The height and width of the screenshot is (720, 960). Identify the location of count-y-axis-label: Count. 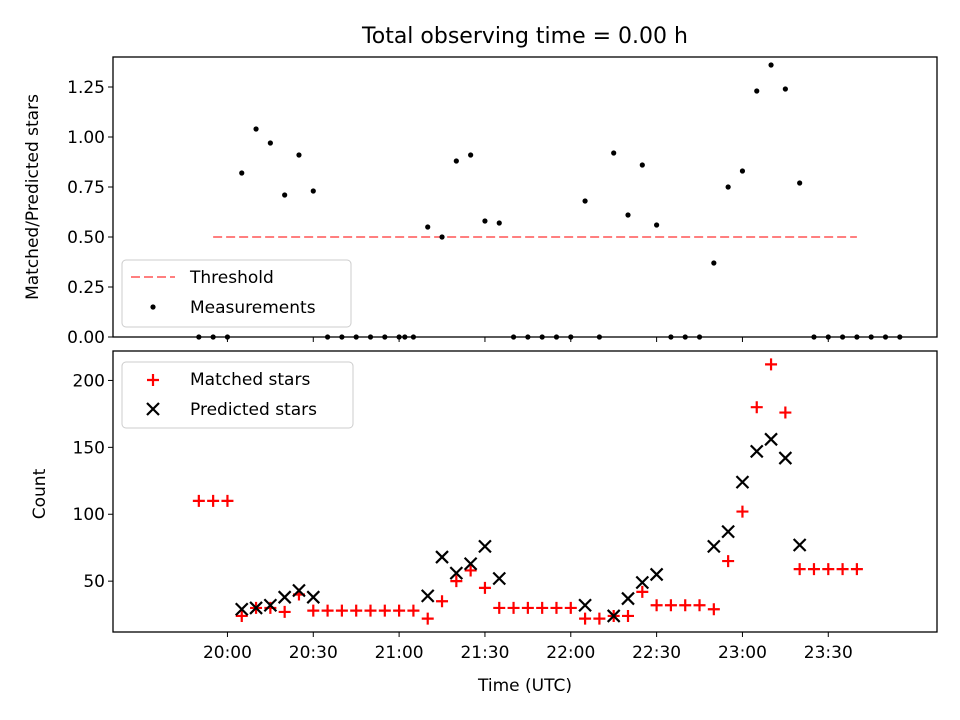
(40, 493).